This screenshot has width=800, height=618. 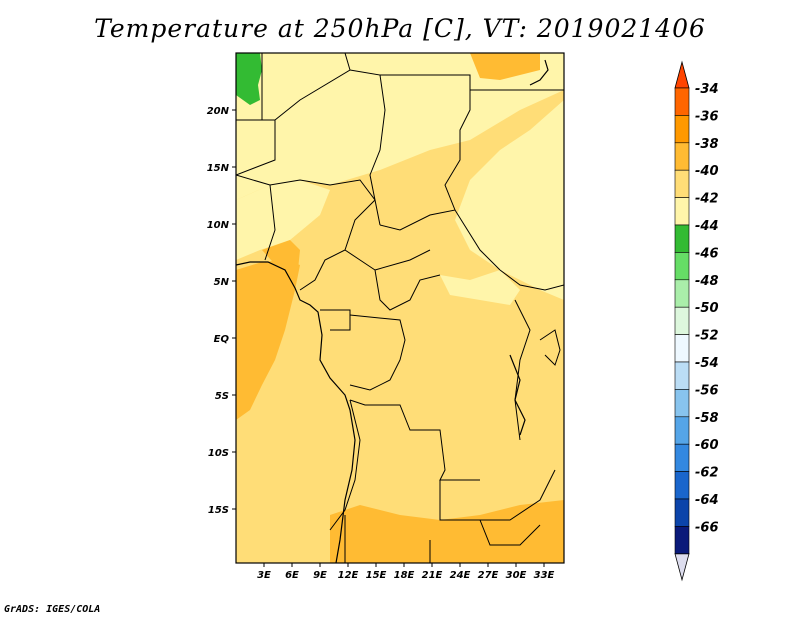 I want to click on x-tick-label: 30E, so click(x=516, y=575).